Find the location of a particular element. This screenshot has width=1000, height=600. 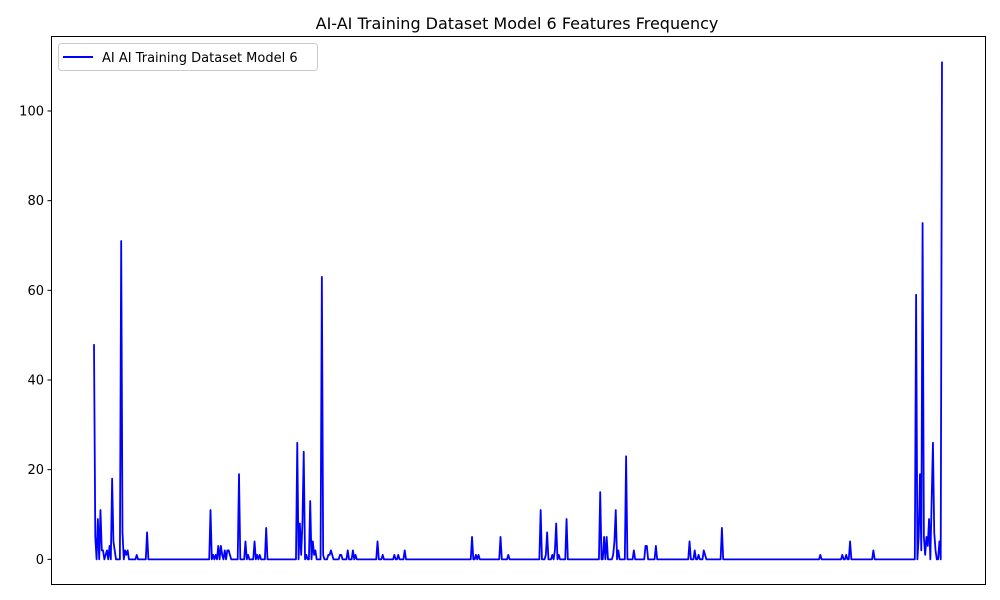

y-tick-label: 100 is located at coordinates (31, 111).